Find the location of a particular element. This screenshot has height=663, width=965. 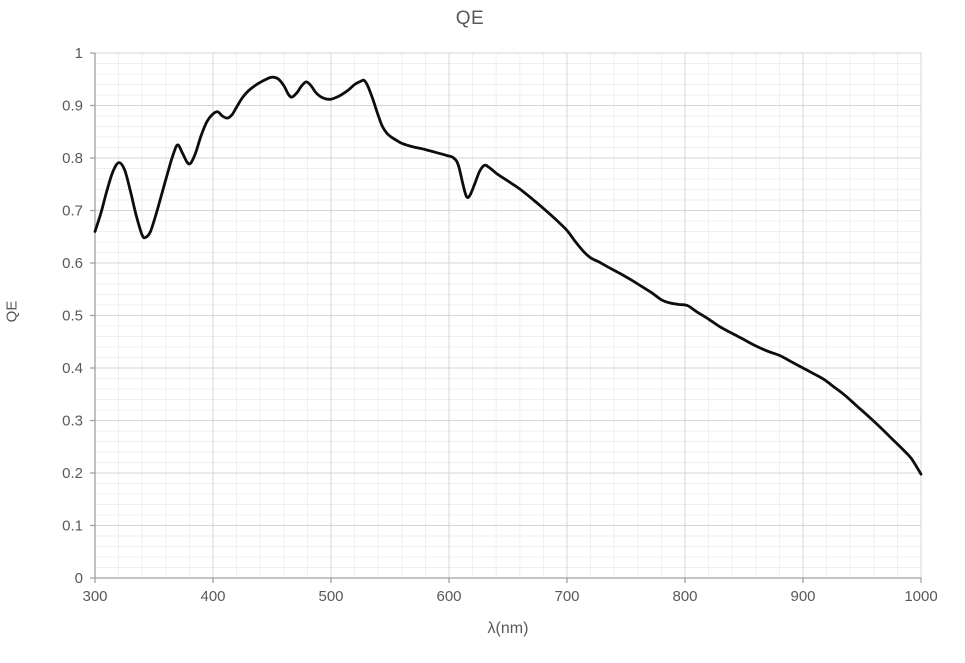

x-tick-label: 300 is located at coordinates (94, 596).